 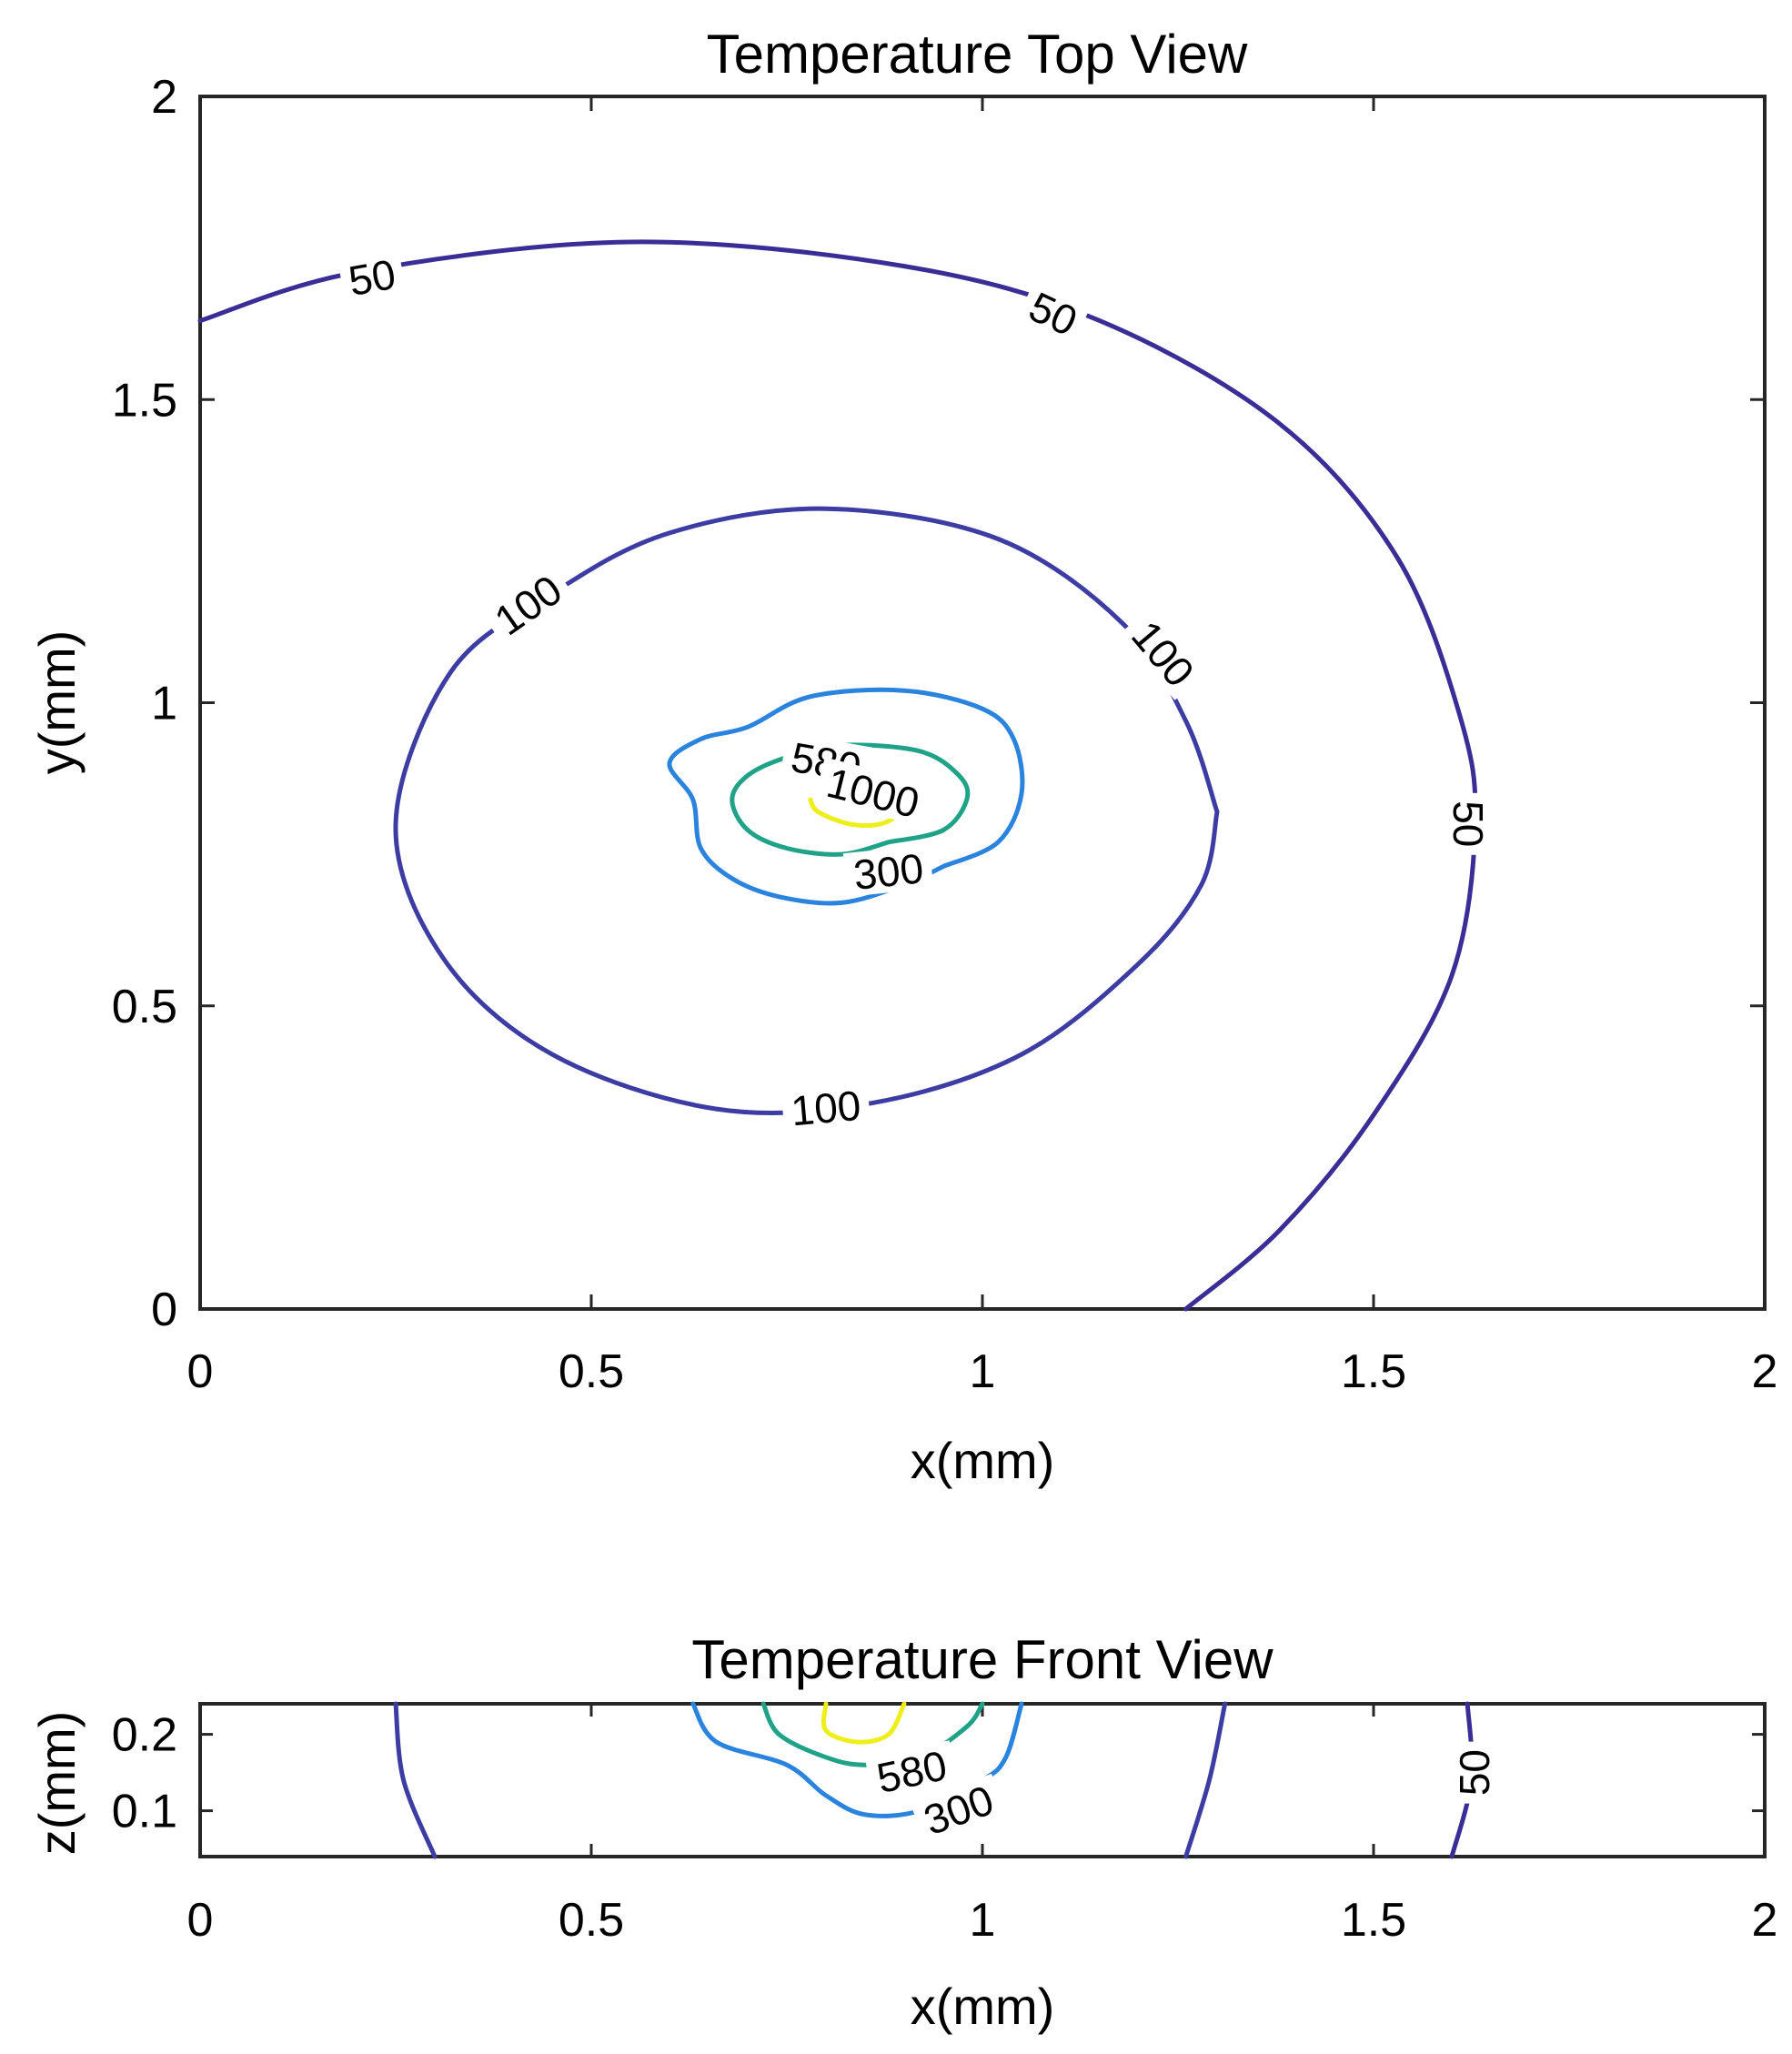 I want to click on contour-label-text: 300, so click(x=889, y=871).